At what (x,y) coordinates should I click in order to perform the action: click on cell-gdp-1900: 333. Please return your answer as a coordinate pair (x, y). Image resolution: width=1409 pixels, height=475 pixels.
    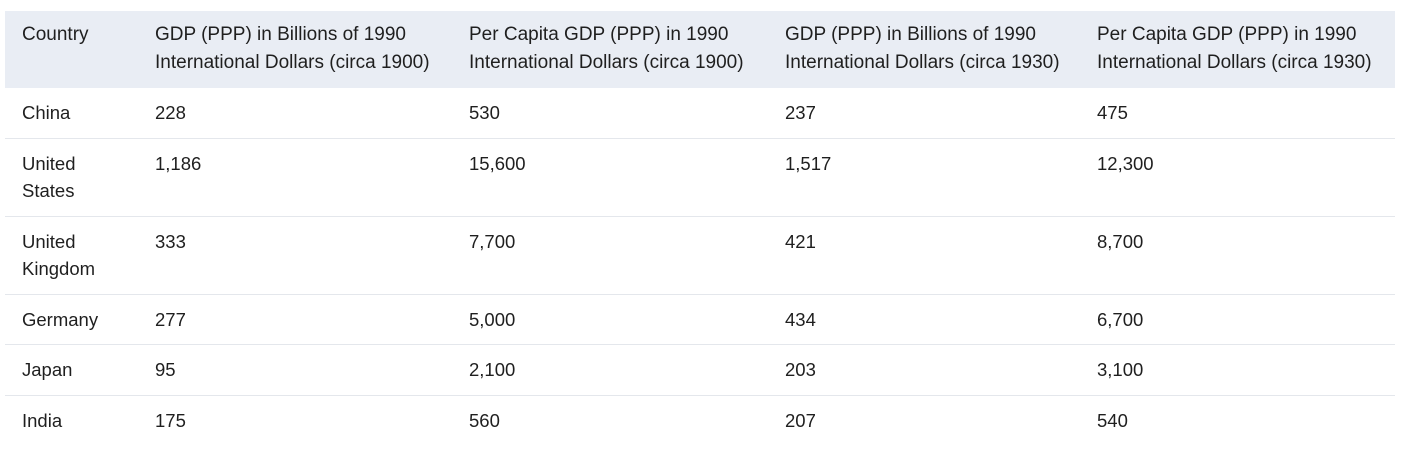
    Looking at the image, I should click on (295, 254).